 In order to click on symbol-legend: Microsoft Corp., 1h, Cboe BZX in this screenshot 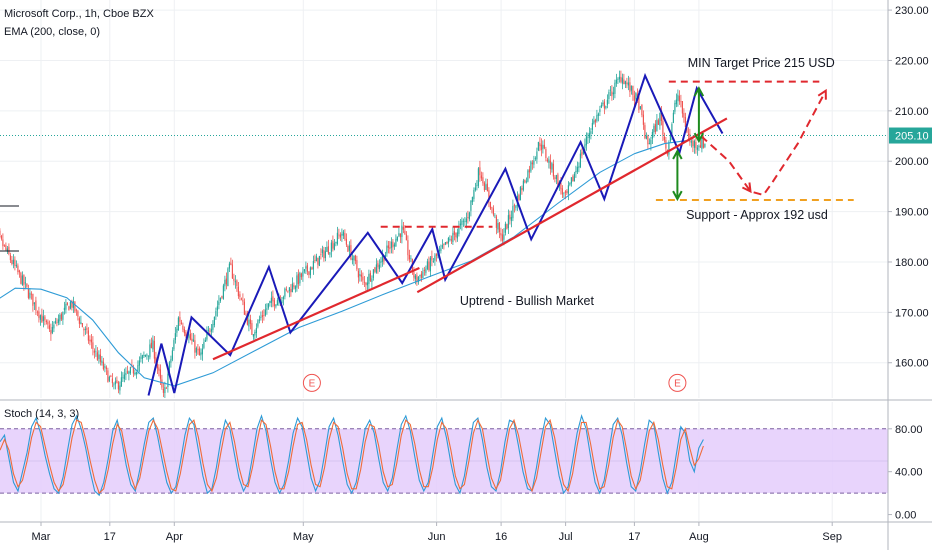, I will do `click(79, 14)`.